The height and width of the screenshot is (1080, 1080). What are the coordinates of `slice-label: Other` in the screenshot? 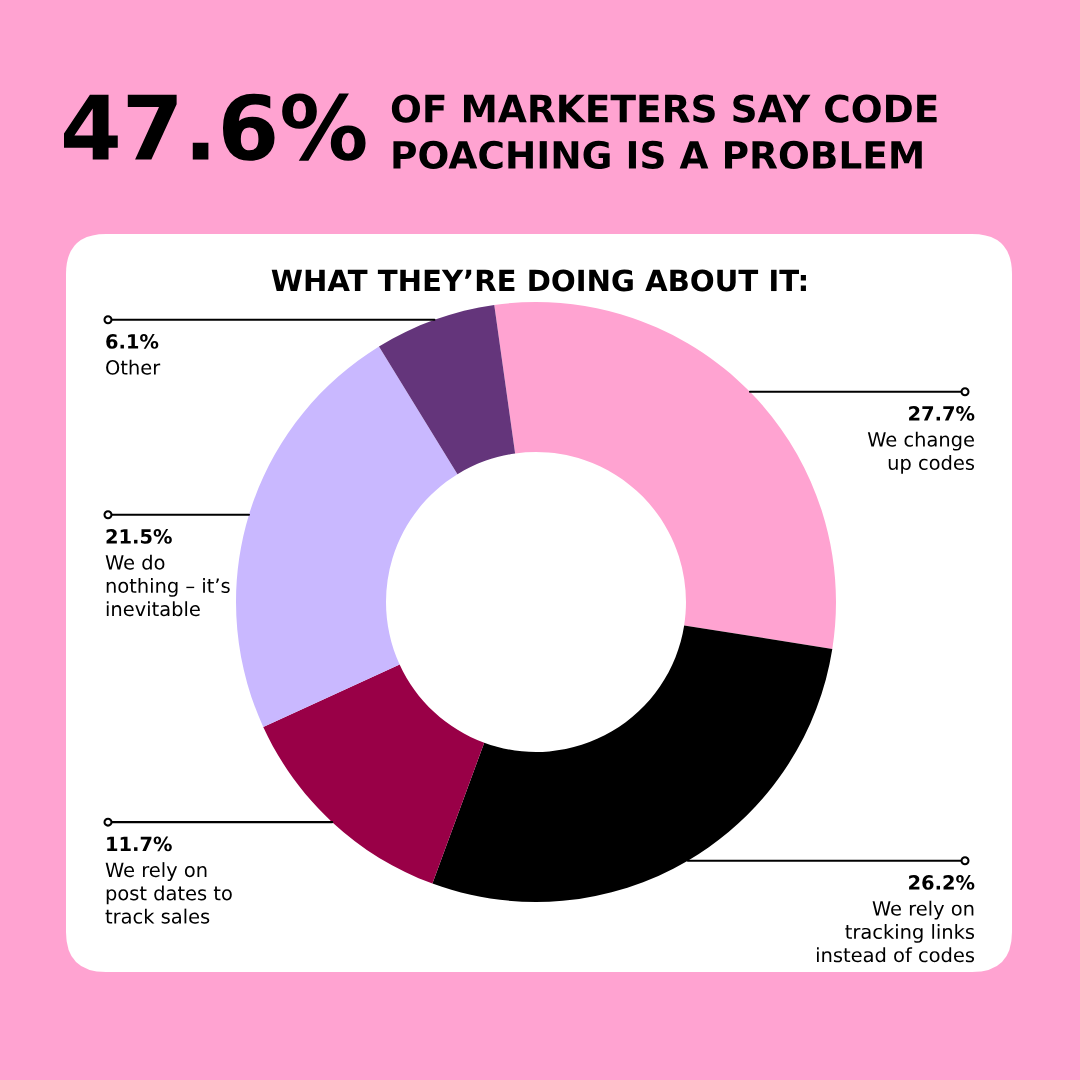 It's located at (133, 367).